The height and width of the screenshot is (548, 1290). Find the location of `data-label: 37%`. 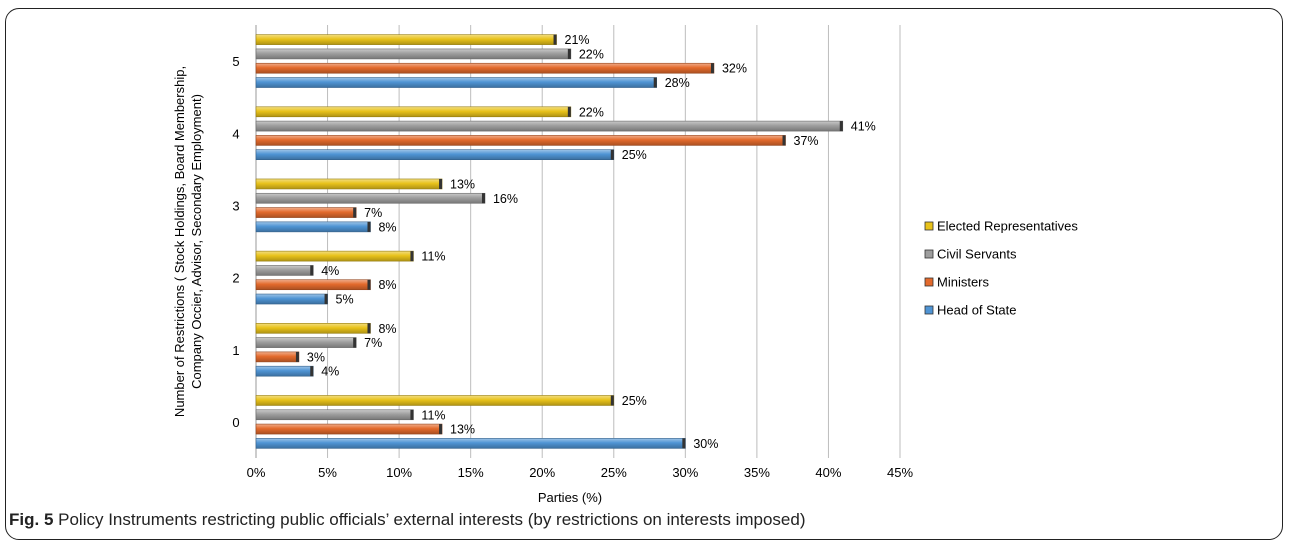

data-label: 37% is located at coordinates (806, 141).